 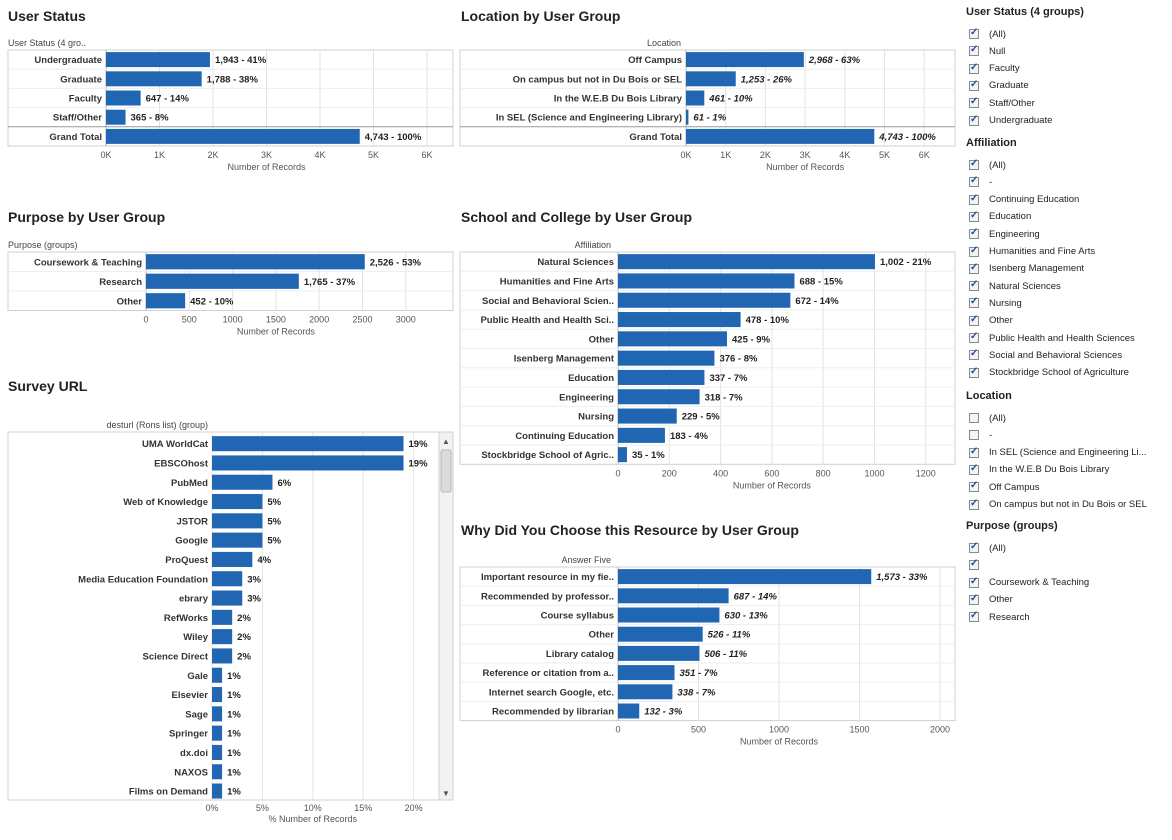 I want to click on filter-option: Isenberg Management, so click(x=1026, y=269).